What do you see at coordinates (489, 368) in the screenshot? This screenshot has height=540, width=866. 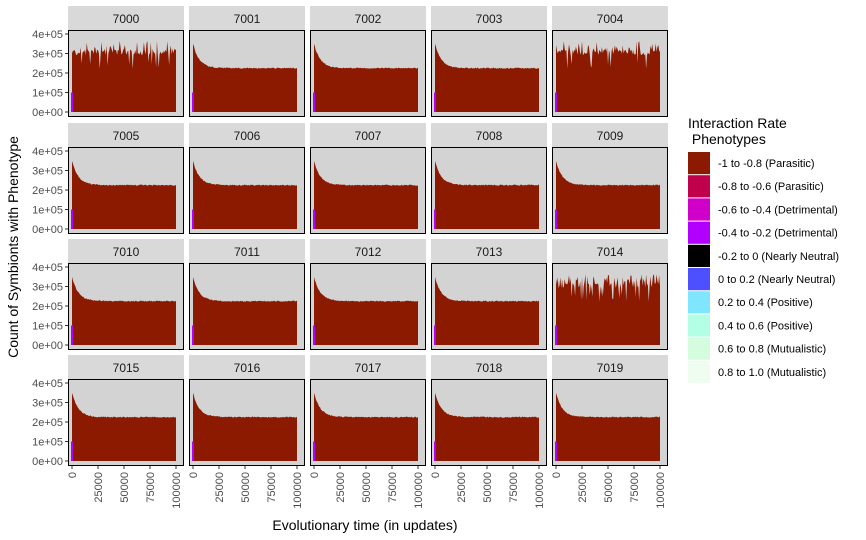 I see `facet-strip-label: 7018` at bounding box center [489, 368].